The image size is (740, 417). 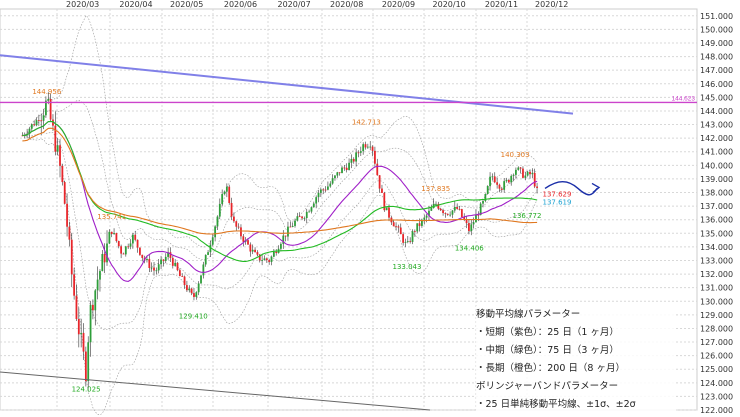 What do you see at coordinates (193, 316) in the screenshot?
I see `price-annotation: 129.410` at bounding box center [193, 316].